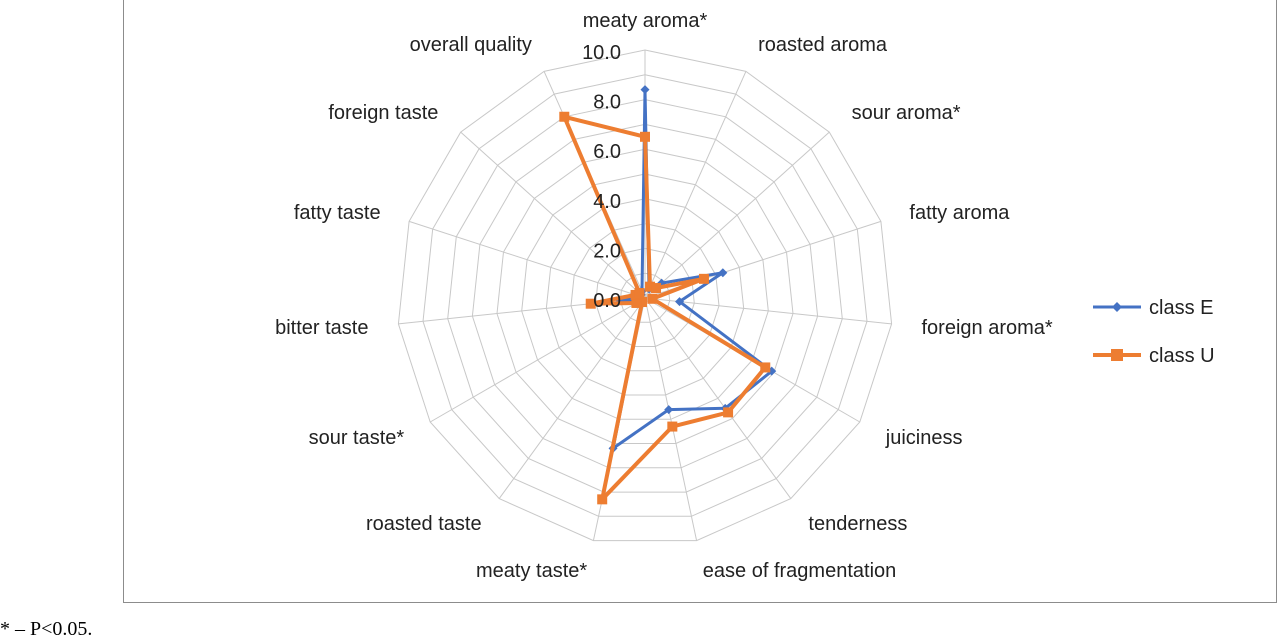  I want to click on tick-label: 0.0, so click(607, 301).